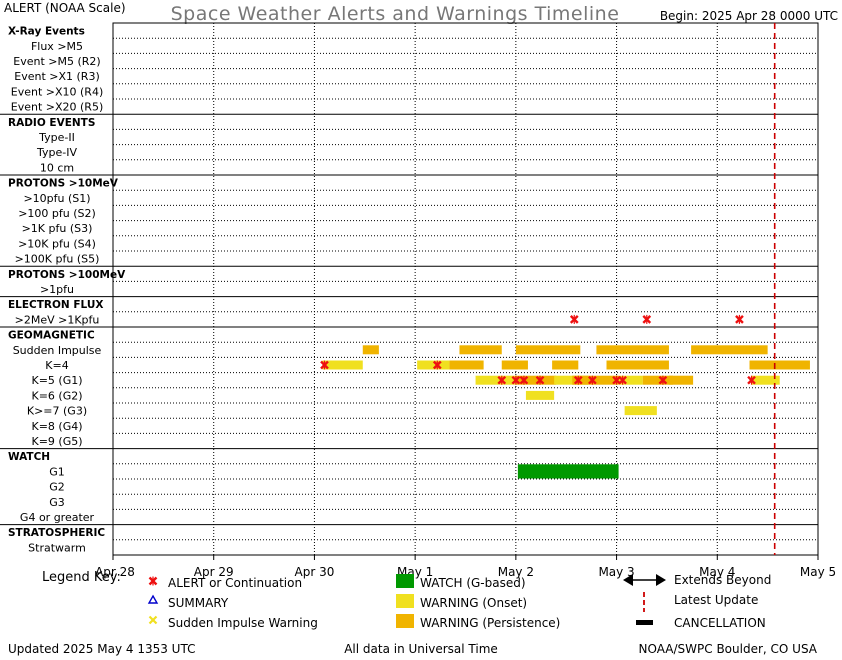 Image resolution: width=842 pixels, height=660 pixels. Describe the element at coordinates (153, 581) in the screenshot. I see `legend-alert-icon` at that location.